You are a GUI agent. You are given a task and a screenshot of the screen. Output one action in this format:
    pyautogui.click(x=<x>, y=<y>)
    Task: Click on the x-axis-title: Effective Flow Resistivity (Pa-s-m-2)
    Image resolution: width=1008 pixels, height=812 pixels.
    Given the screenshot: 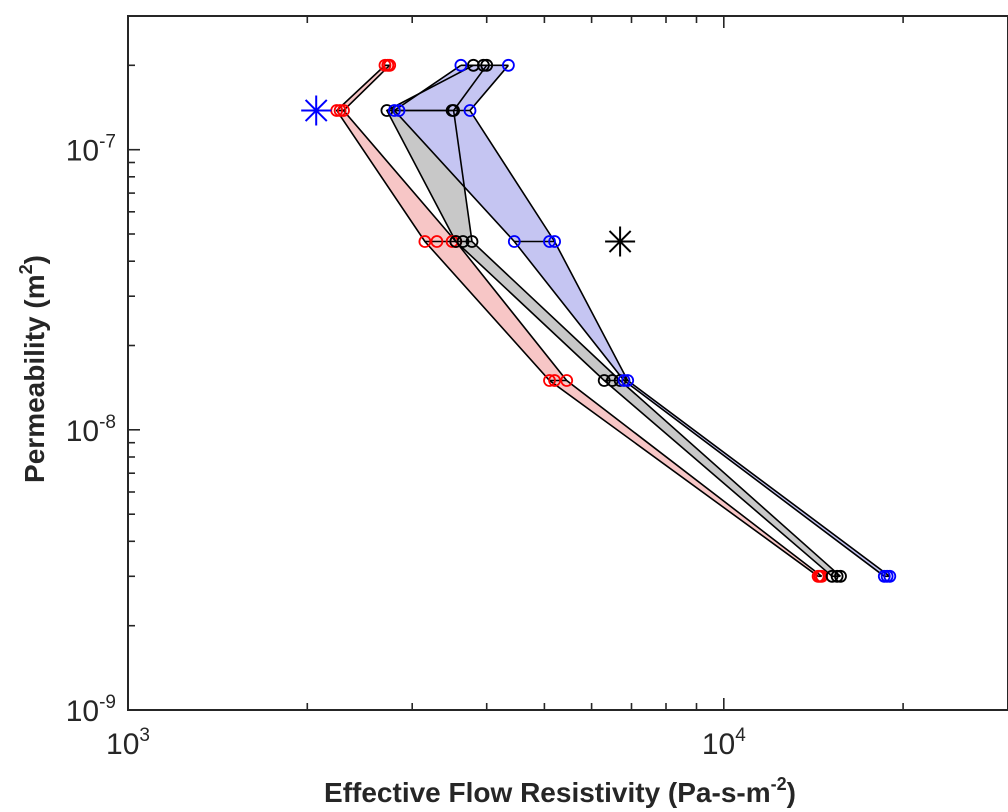 What is the action you would take?
    pyautogui.click(x=560, y=791)
    